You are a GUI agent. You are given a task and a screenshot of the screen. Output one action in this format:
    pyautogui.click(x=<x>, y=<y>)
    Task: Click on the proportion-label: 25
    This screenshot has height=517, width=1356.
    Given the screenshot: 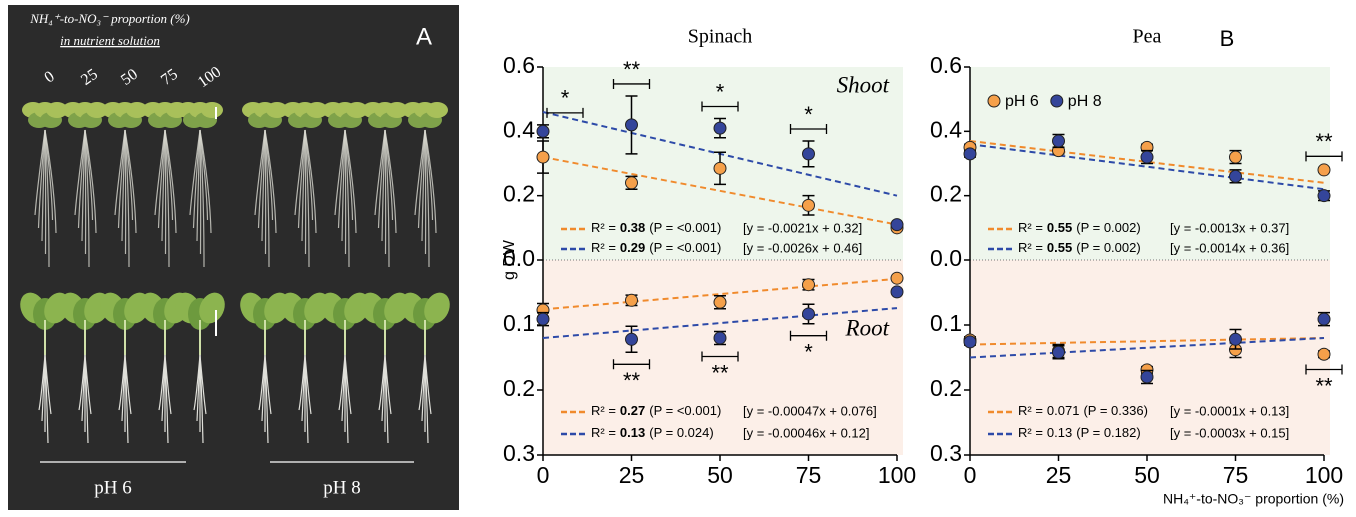 What is the action you would take?
    pyautogui.click(x=89, y=77)
    